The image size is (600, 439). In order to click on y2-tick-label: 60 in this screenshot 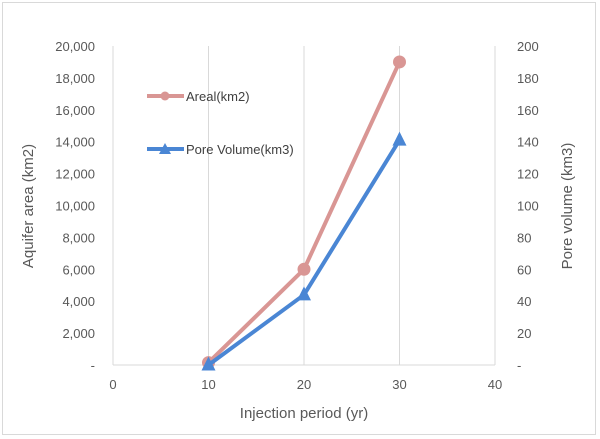, I will do `click(524, 269)`.